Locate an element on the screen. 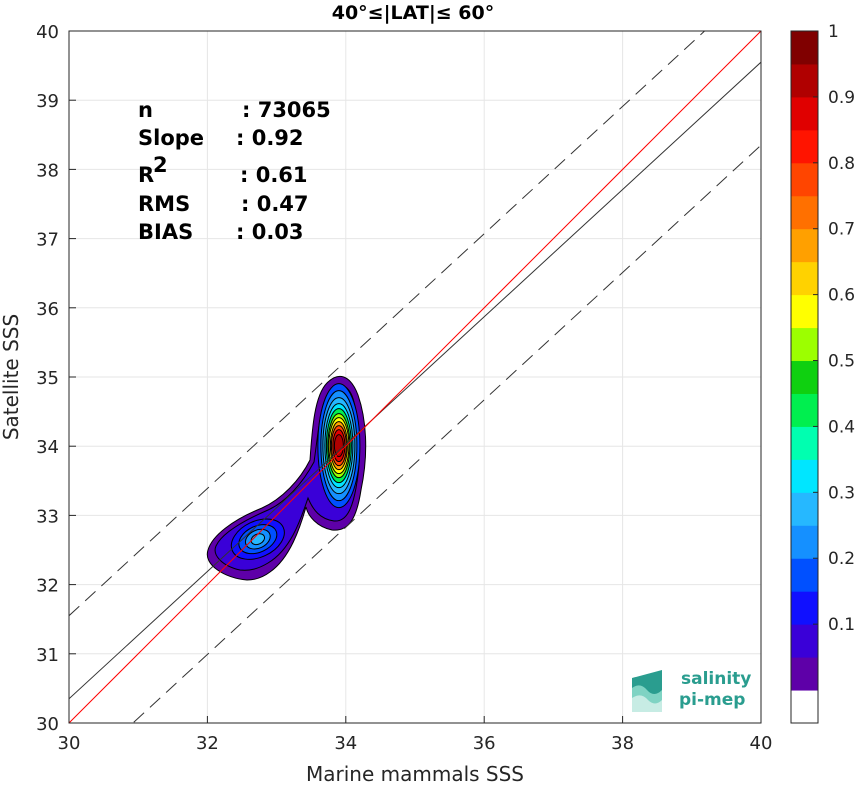 The image size is (858, 786). colorbar-tick-label: 1 is located at coordinates (833, 32).